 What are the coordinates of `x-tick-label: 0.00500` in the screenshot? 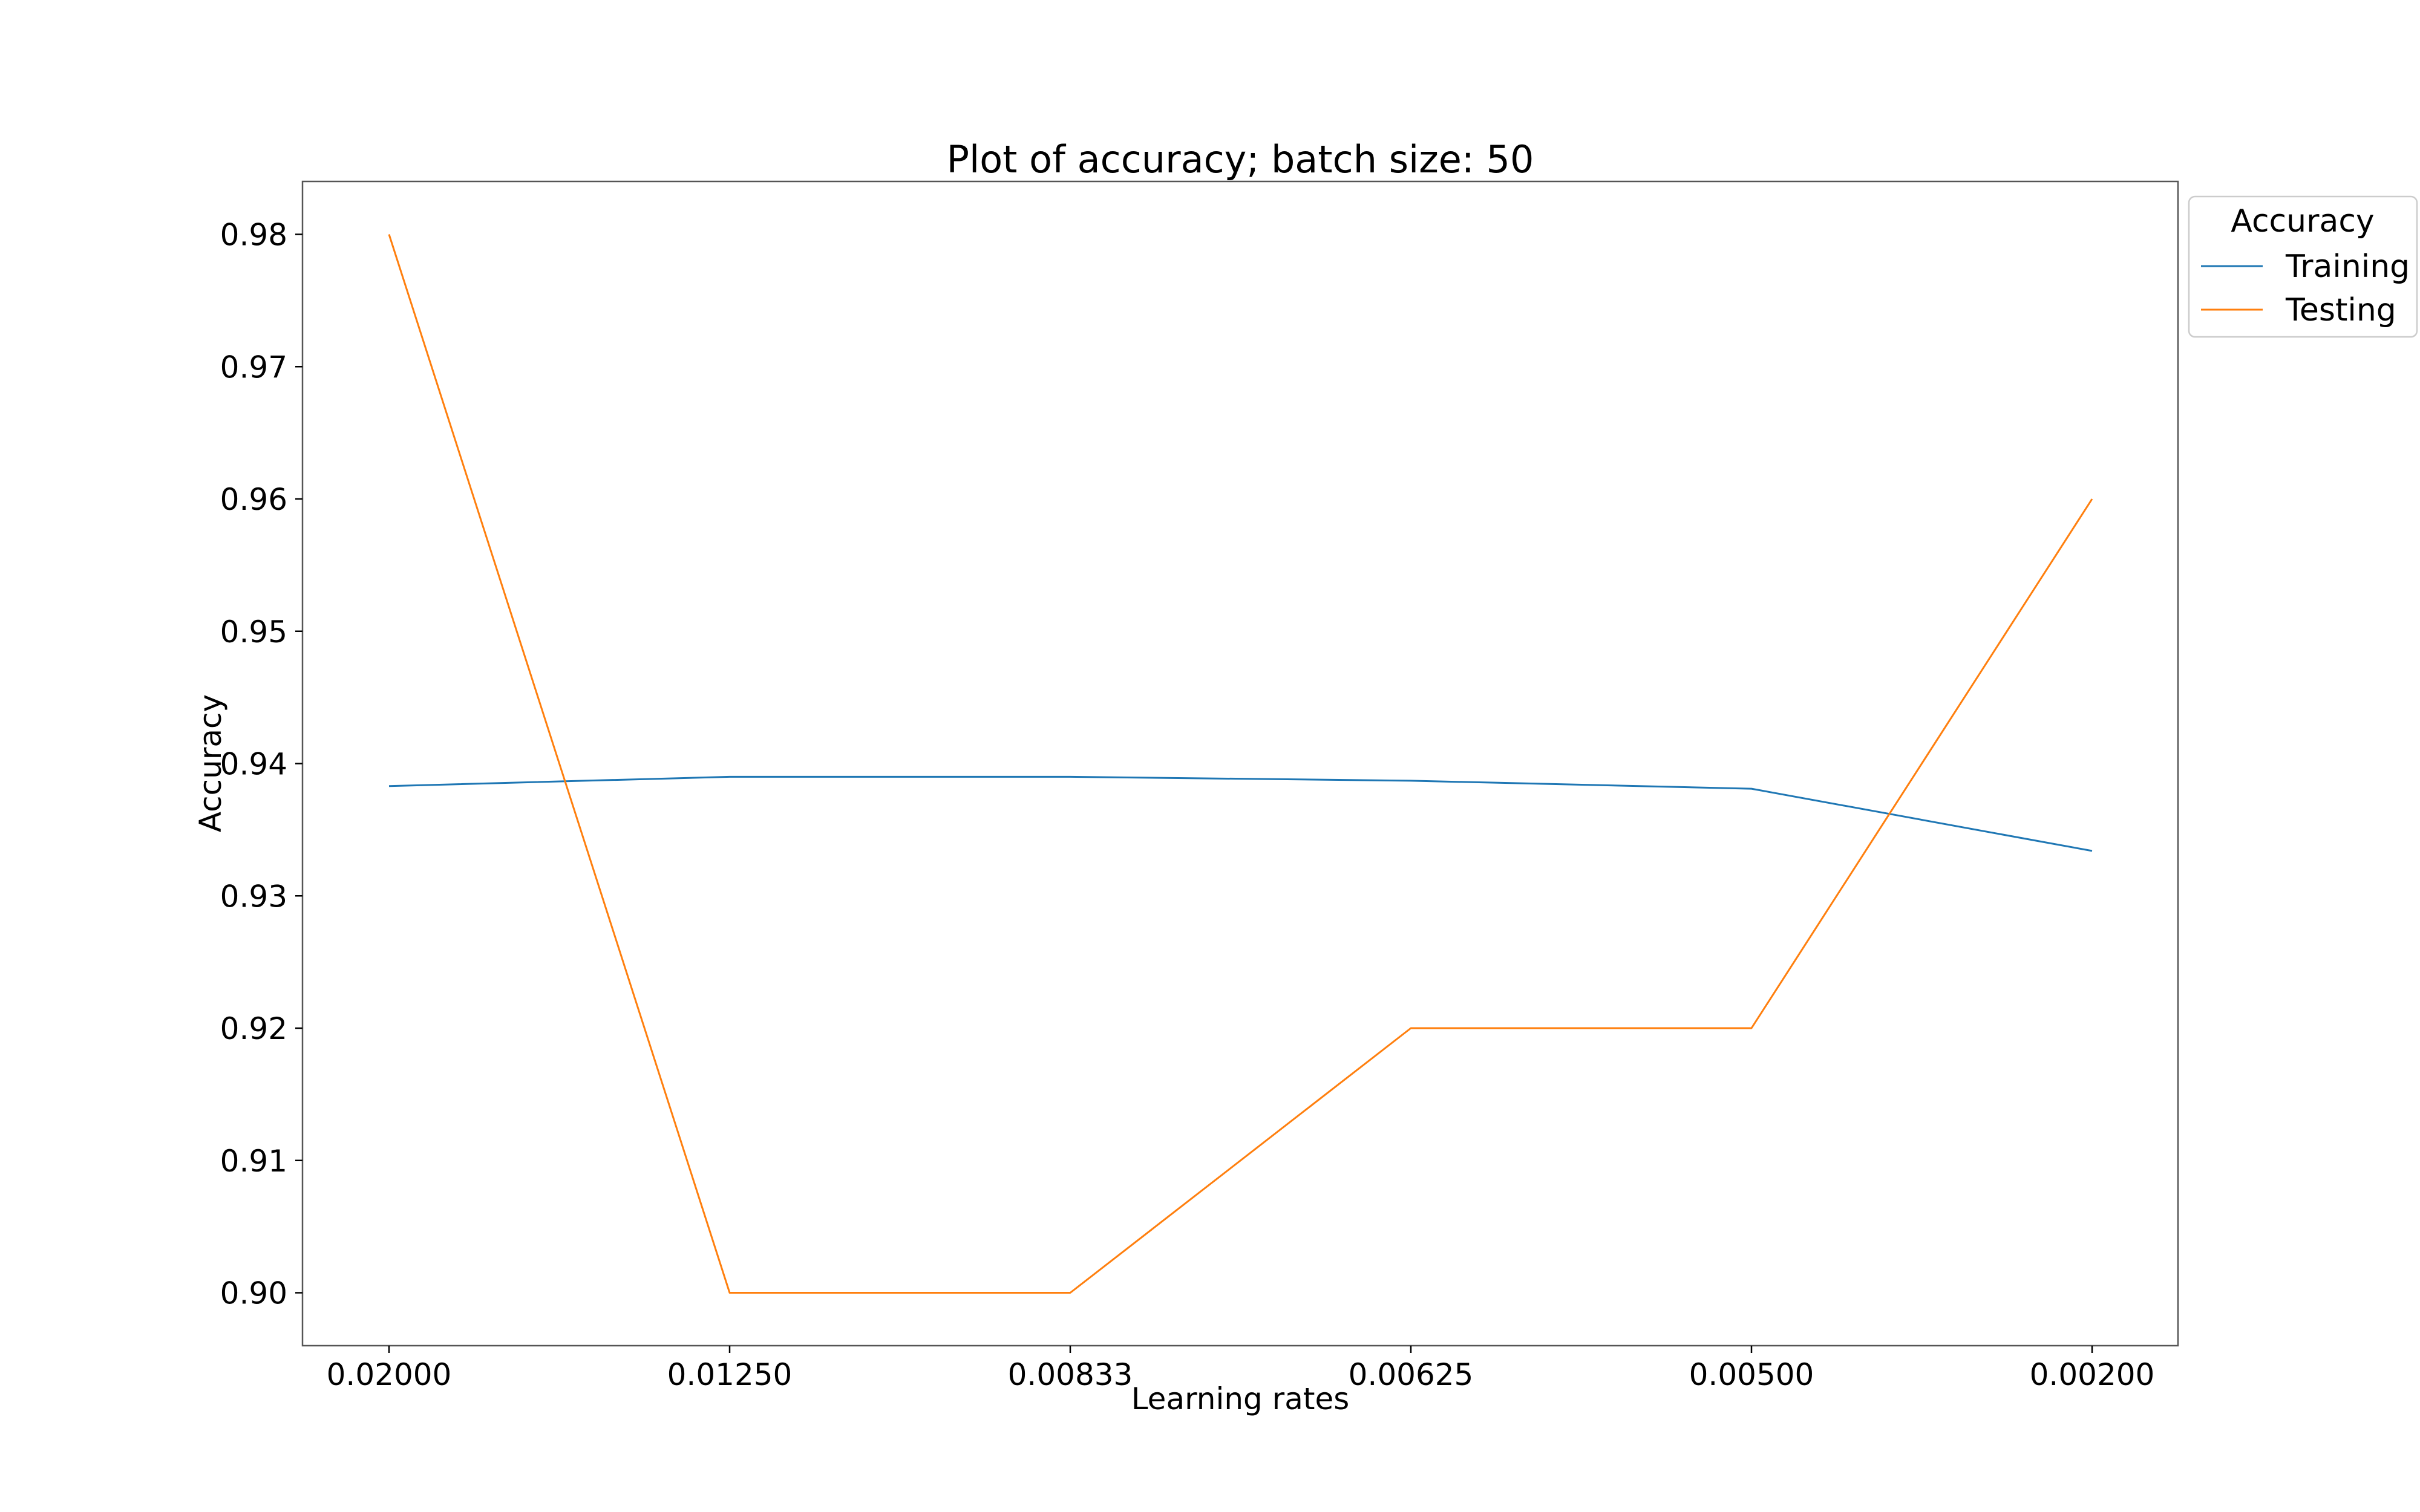 It's located at (1751, 1374).